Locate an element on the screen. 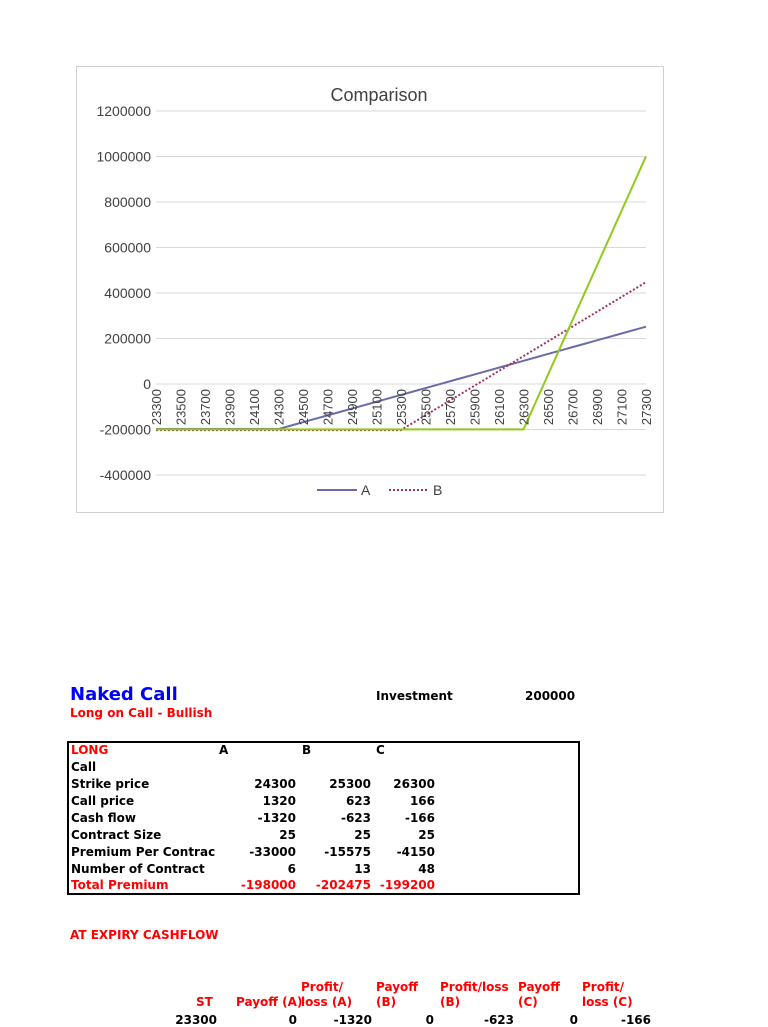 This screenshot has width=768, height=1027. sheet-title: Naked Call is located at coordinates (124, 694).